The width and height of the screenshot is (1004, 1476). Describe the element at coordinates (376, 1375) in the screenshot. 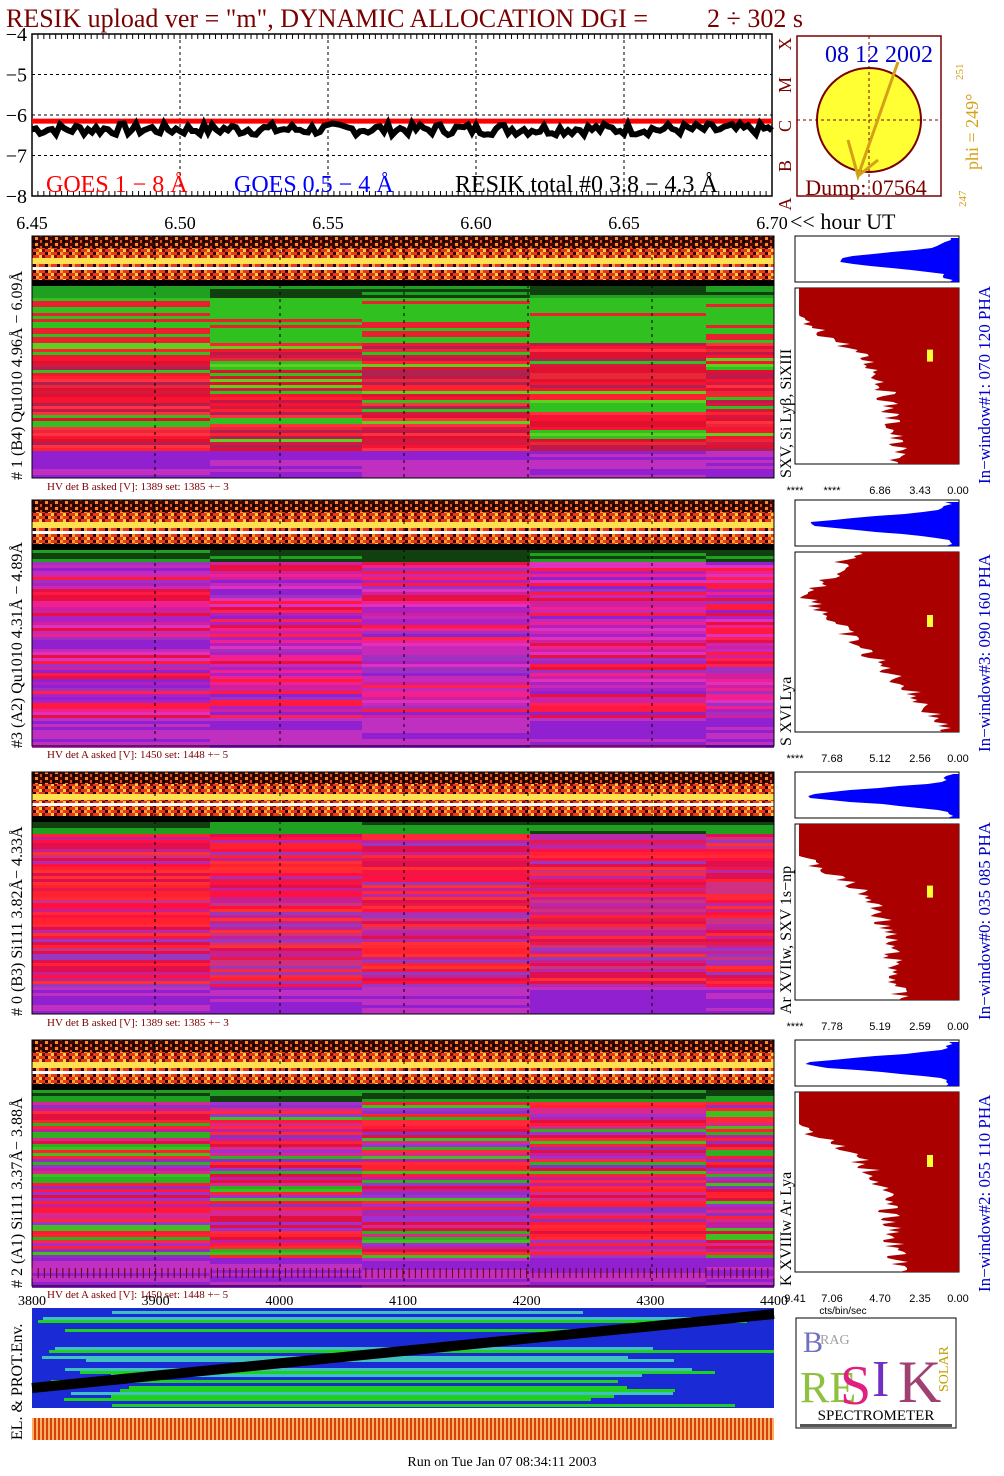

I see `env-band` at that location.